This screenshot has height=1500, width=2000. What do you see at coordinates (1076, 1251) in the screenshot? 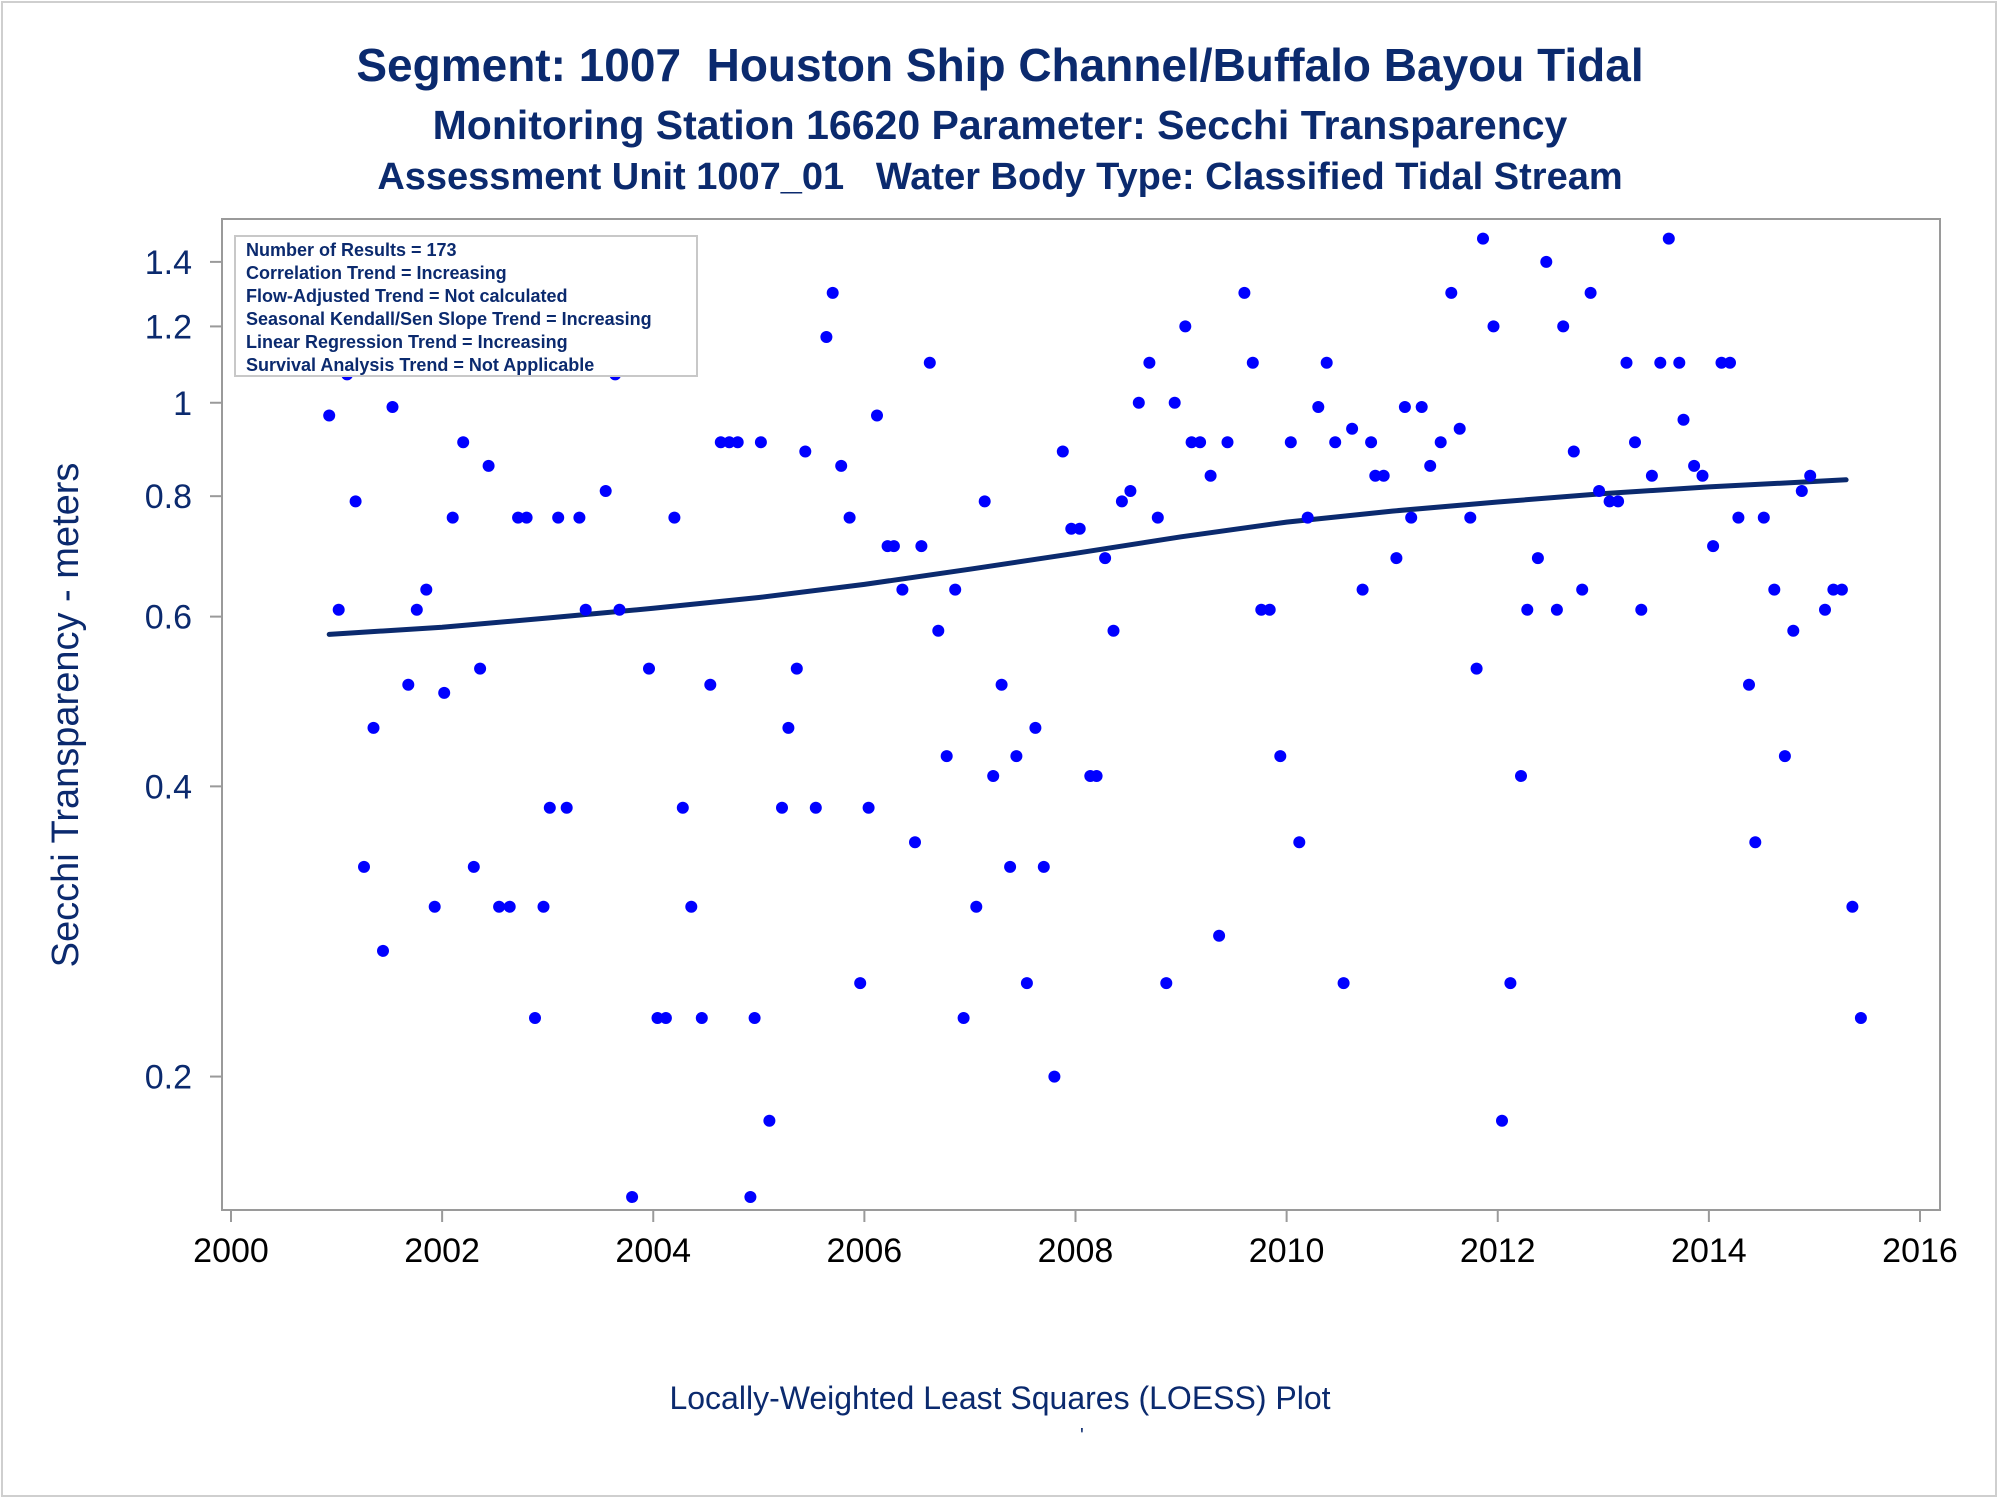
I see `x-tick-label: 2008` at bounding box center [1076, 1251].